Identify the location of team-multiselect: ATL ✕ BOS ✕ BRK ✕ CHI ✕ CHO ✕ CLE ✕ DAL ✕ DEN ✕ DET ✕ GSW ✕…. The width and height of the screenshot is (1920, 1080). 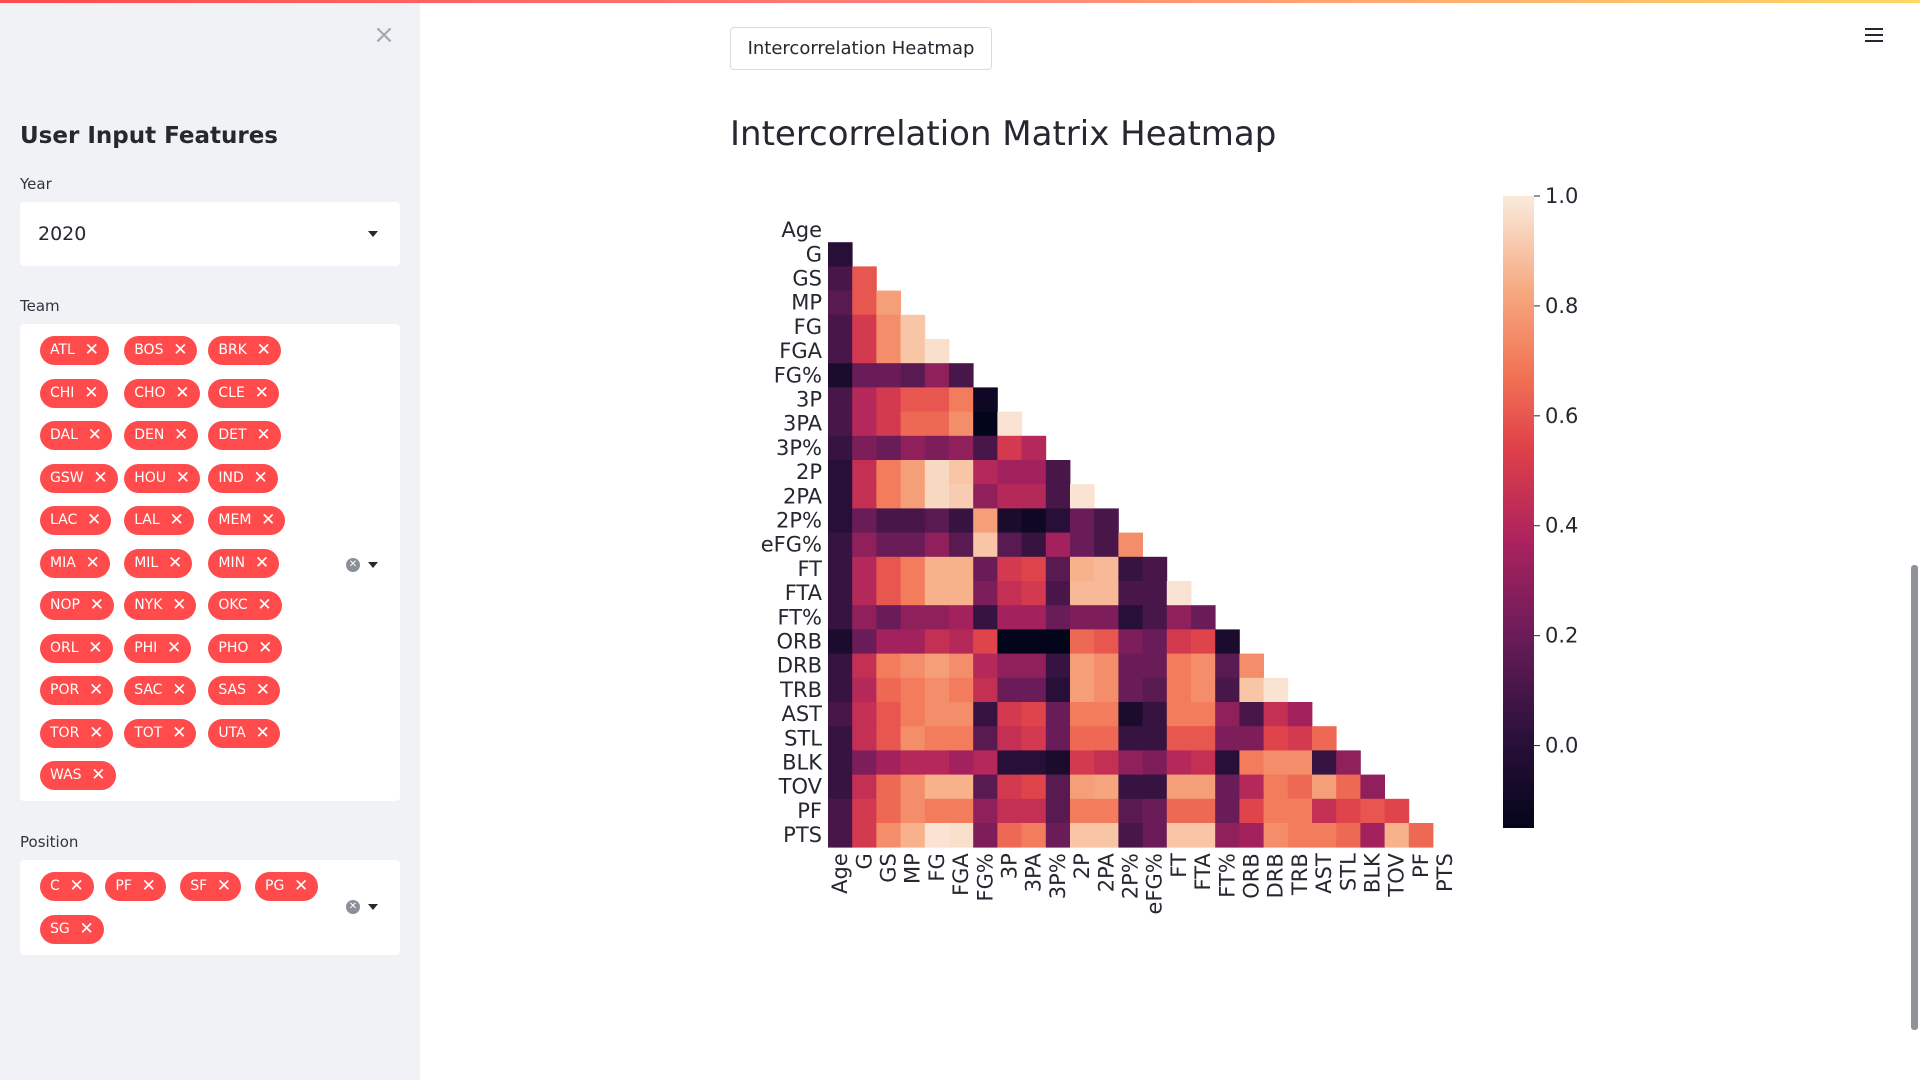
(210, 562).